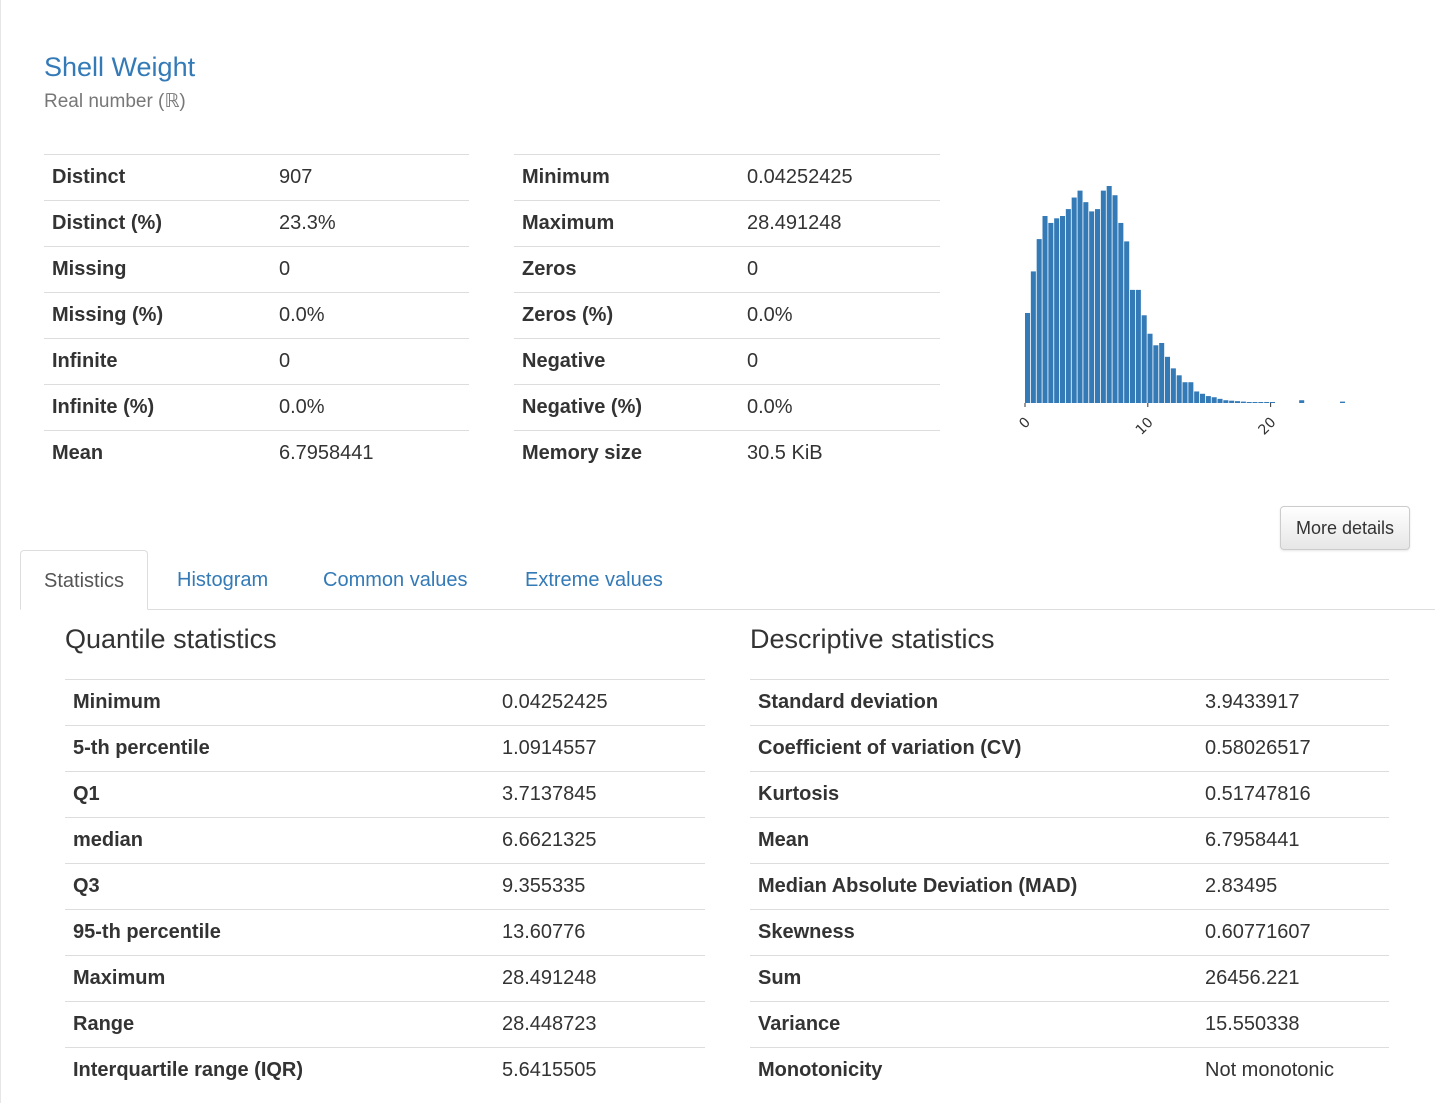 The width and height of the screenshot is (1454, 1103). I want to click on stat-value: 28.491248, so click(839, 223).